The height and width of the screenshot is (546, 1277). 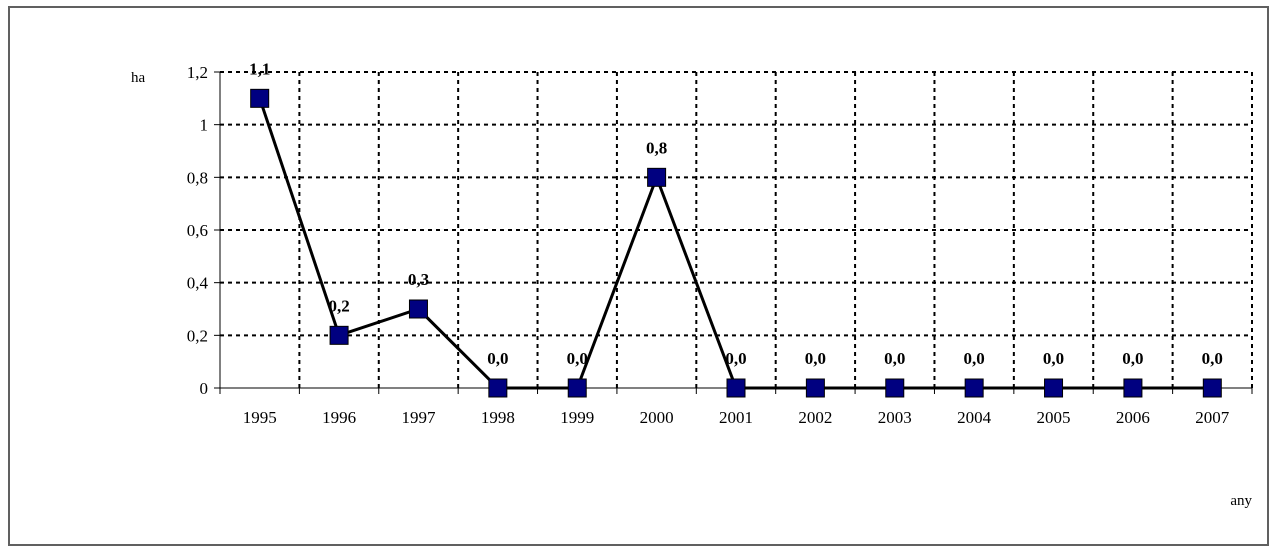 I want to click on y-tick-label: 0,4, so click(x=198, y=283).